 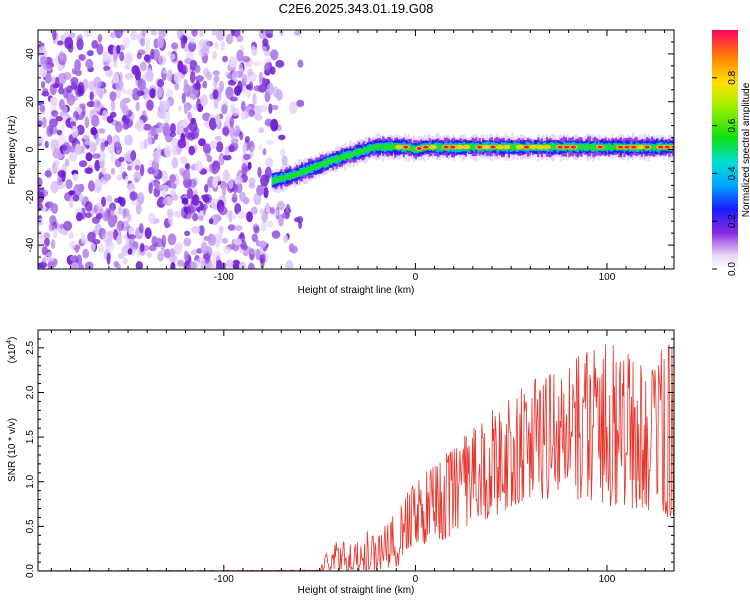 What do you see at coordinates (30, 54) in the screenshot?
I see `y-tick-label: 40` at bounding box center [30, 54].